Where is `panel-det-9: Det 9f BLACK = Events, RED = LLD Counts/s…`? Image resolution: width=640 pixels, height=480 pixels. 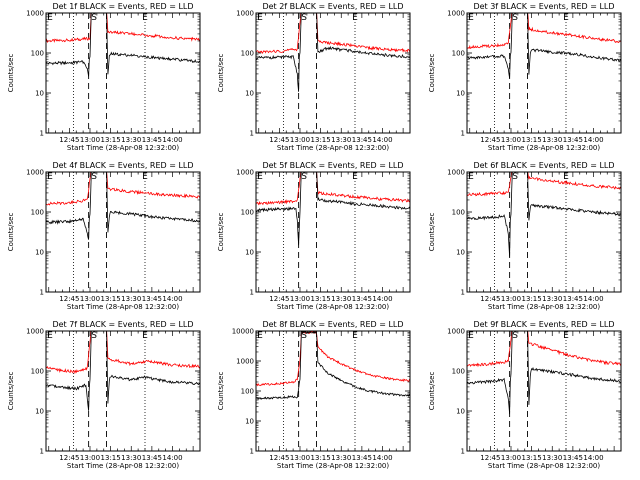
panel-det-9: Det 9f BLACK = Events, RED = LLD Counts/s… is located at coordinates (525, 395).